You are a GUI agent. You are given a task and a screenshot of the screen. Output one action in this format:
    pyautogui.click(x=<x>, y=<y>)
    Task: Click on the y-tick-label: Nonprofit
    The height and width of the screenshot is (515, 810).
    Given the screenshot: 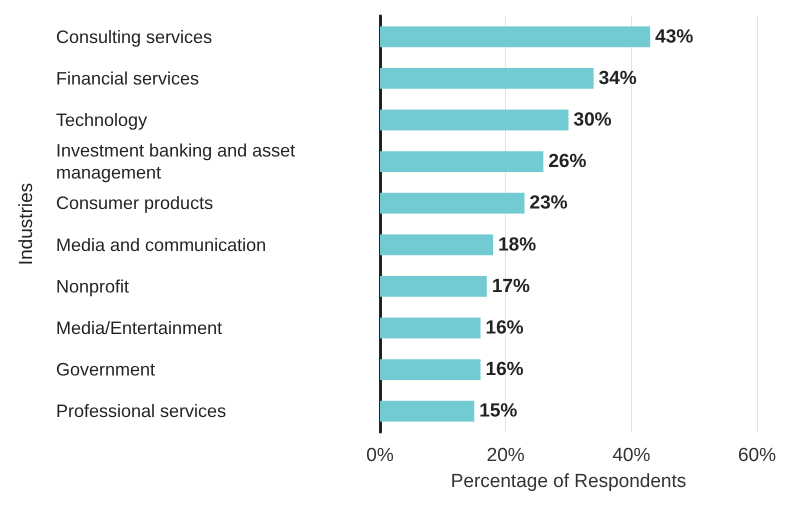 What is the action you would take?
    pyautogui.click(x=93, y=286)
    